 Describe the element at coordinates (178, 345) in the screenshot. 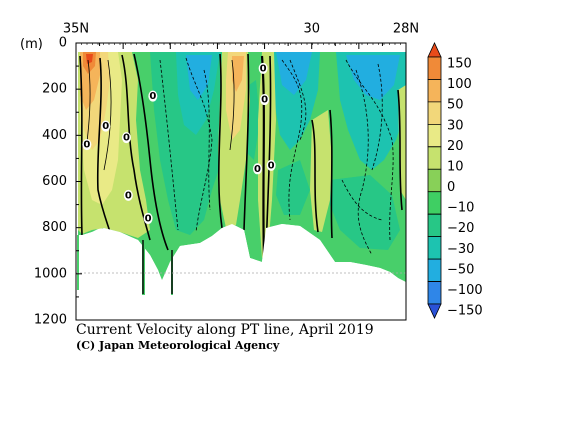

I see `chart-credit: (C) Japan Meteorological Agency` at that location.